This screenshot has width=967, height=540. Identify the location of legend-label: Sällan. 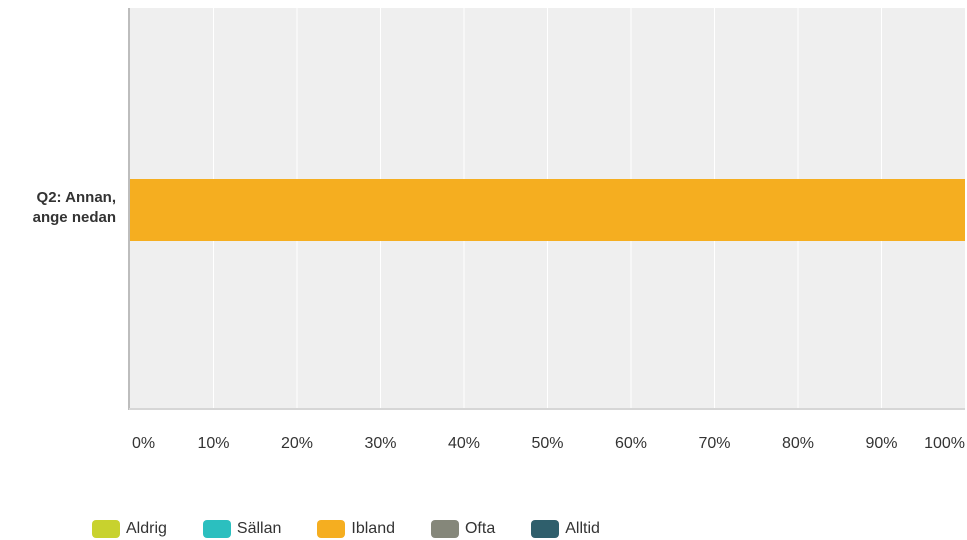
(259, 528).